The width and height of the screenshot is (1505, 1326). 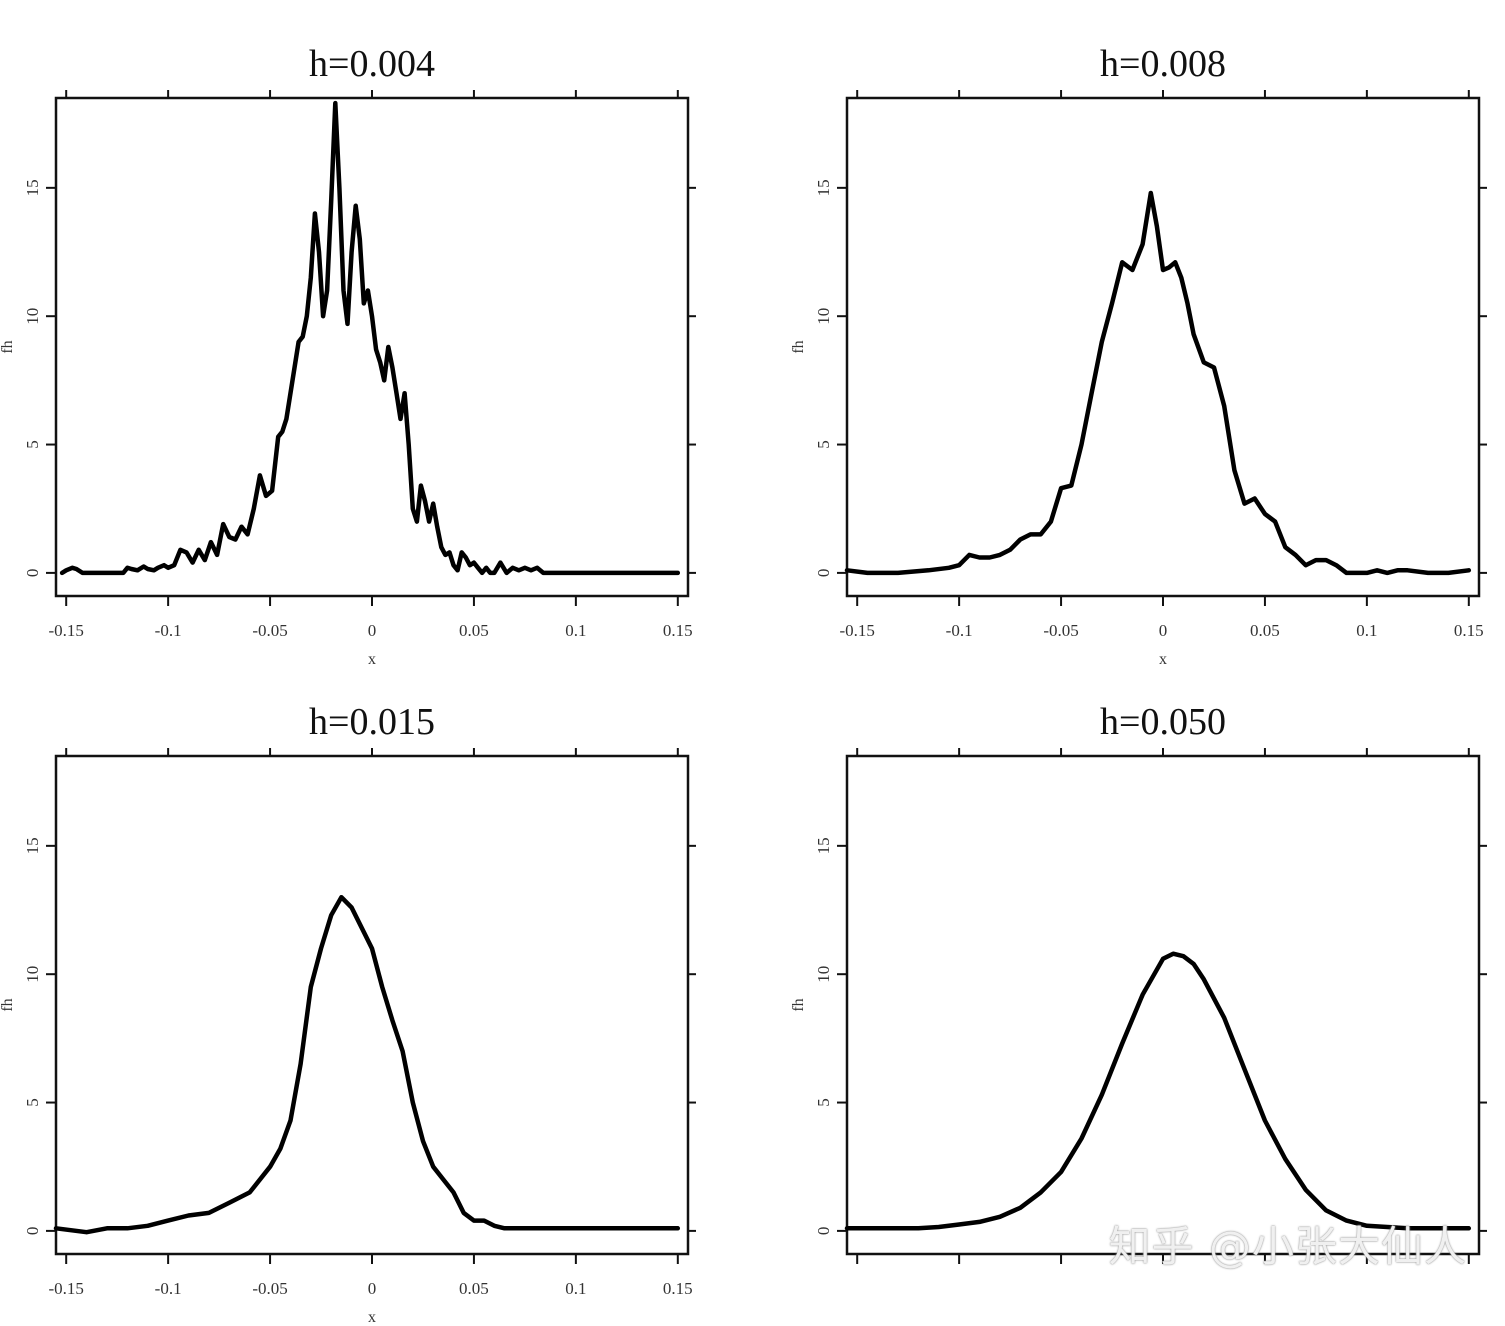 What do you see at coordinates (1163, 722) in the screenshot?
I see `chart-title: h=0.050` at bounding box center [1163, 722].